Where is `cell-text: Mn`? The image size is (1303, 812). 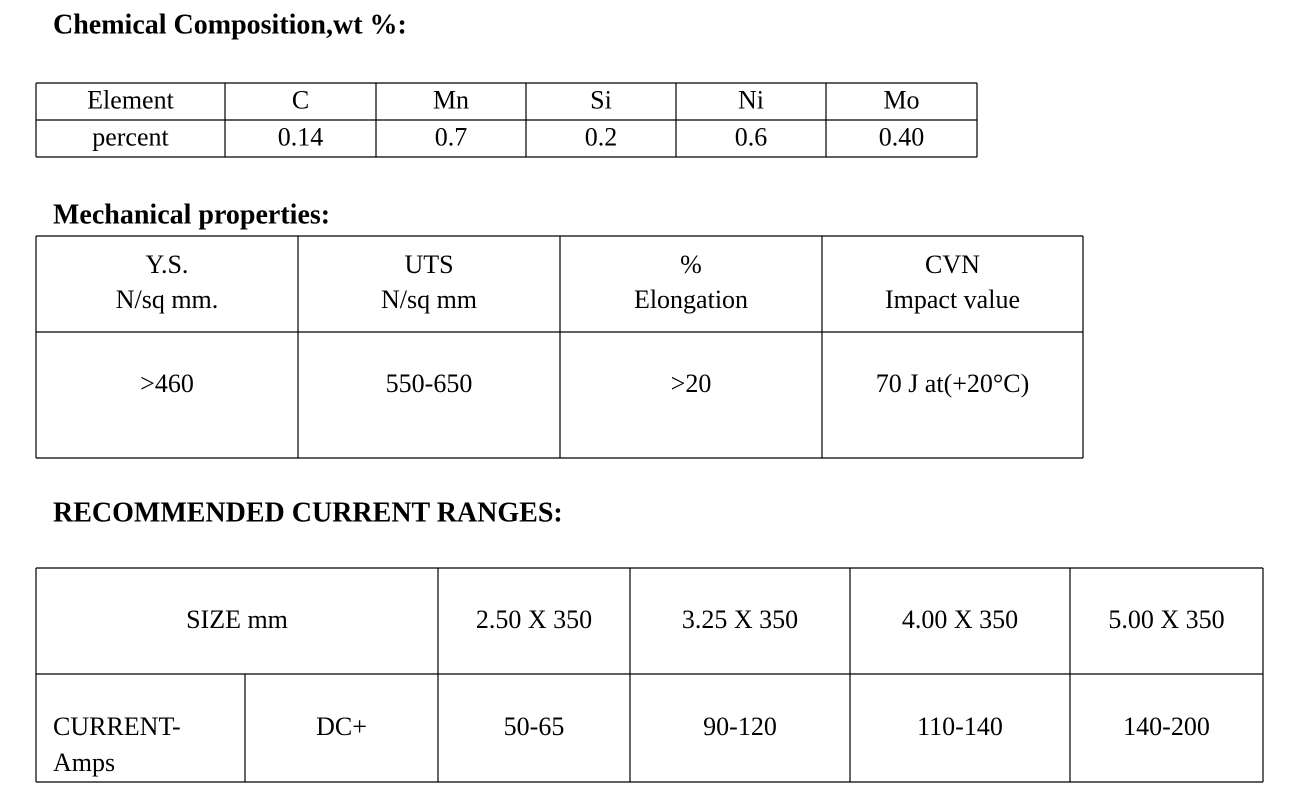 cell-text: Mn is located at coordinates (451, 99).